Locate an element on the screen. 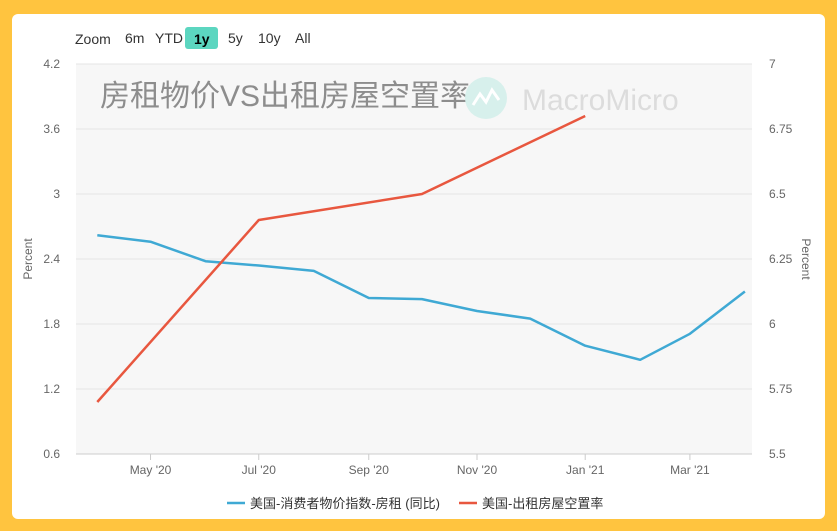 The height and width of the screenshot is (531, 837). zoom-1y-button: 1y is located at coordinates (202, 39).